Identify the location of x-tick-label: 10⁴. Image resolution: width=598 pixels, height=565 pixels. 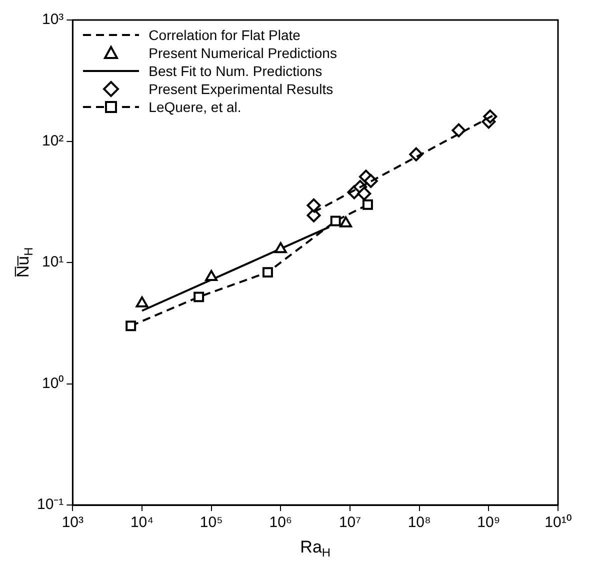
(142, 523).